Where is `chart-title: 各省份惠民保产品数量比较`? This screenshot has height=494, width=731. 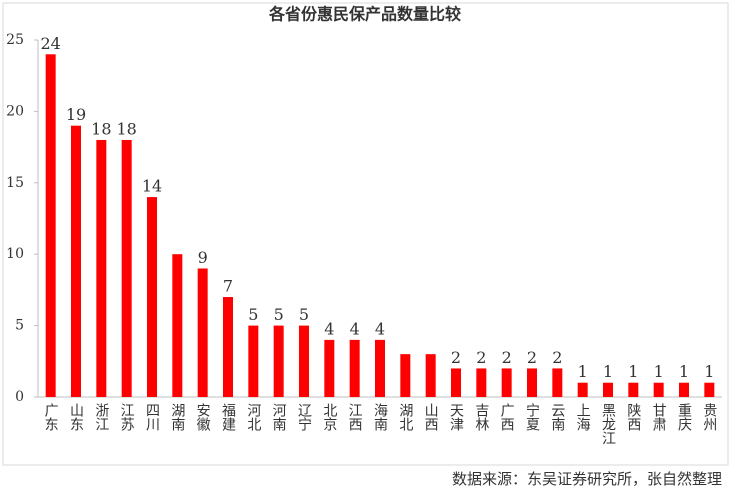
chart-title: 各省份惠民保产品数量比较 is located at coordinates (364, 14).